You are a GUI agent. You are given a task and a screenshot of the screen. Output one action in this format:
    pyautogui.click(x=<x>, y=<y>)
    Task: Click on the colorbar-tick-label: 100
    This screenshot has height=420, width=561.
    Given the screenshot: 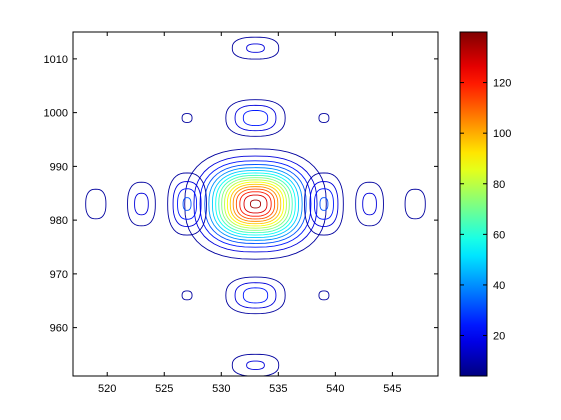 What is the action you would take?
    pyautogui.click(x=502, y=134)
    